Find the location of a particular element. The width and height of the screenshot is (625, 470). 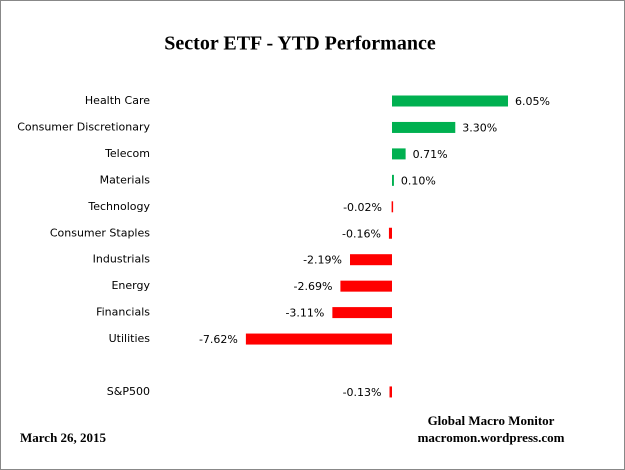

annotation: Global Macro Monitor is located at coordinates (491, 420).